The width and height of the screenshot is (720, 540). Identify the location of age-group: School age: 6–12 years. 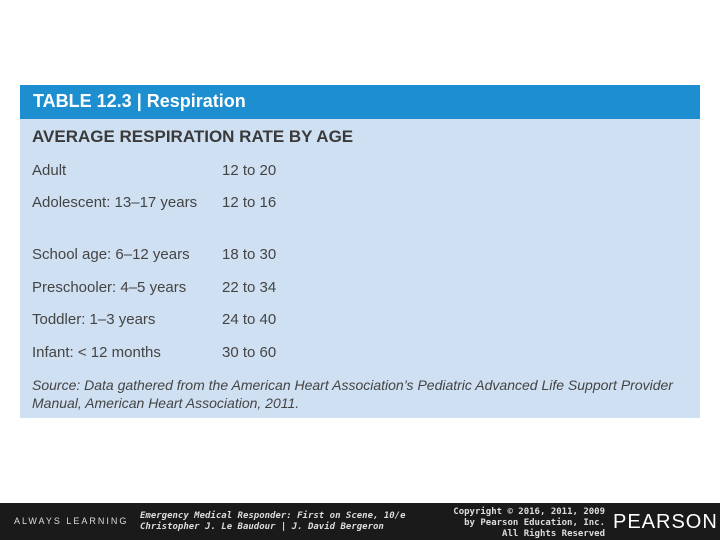
(111, 254).